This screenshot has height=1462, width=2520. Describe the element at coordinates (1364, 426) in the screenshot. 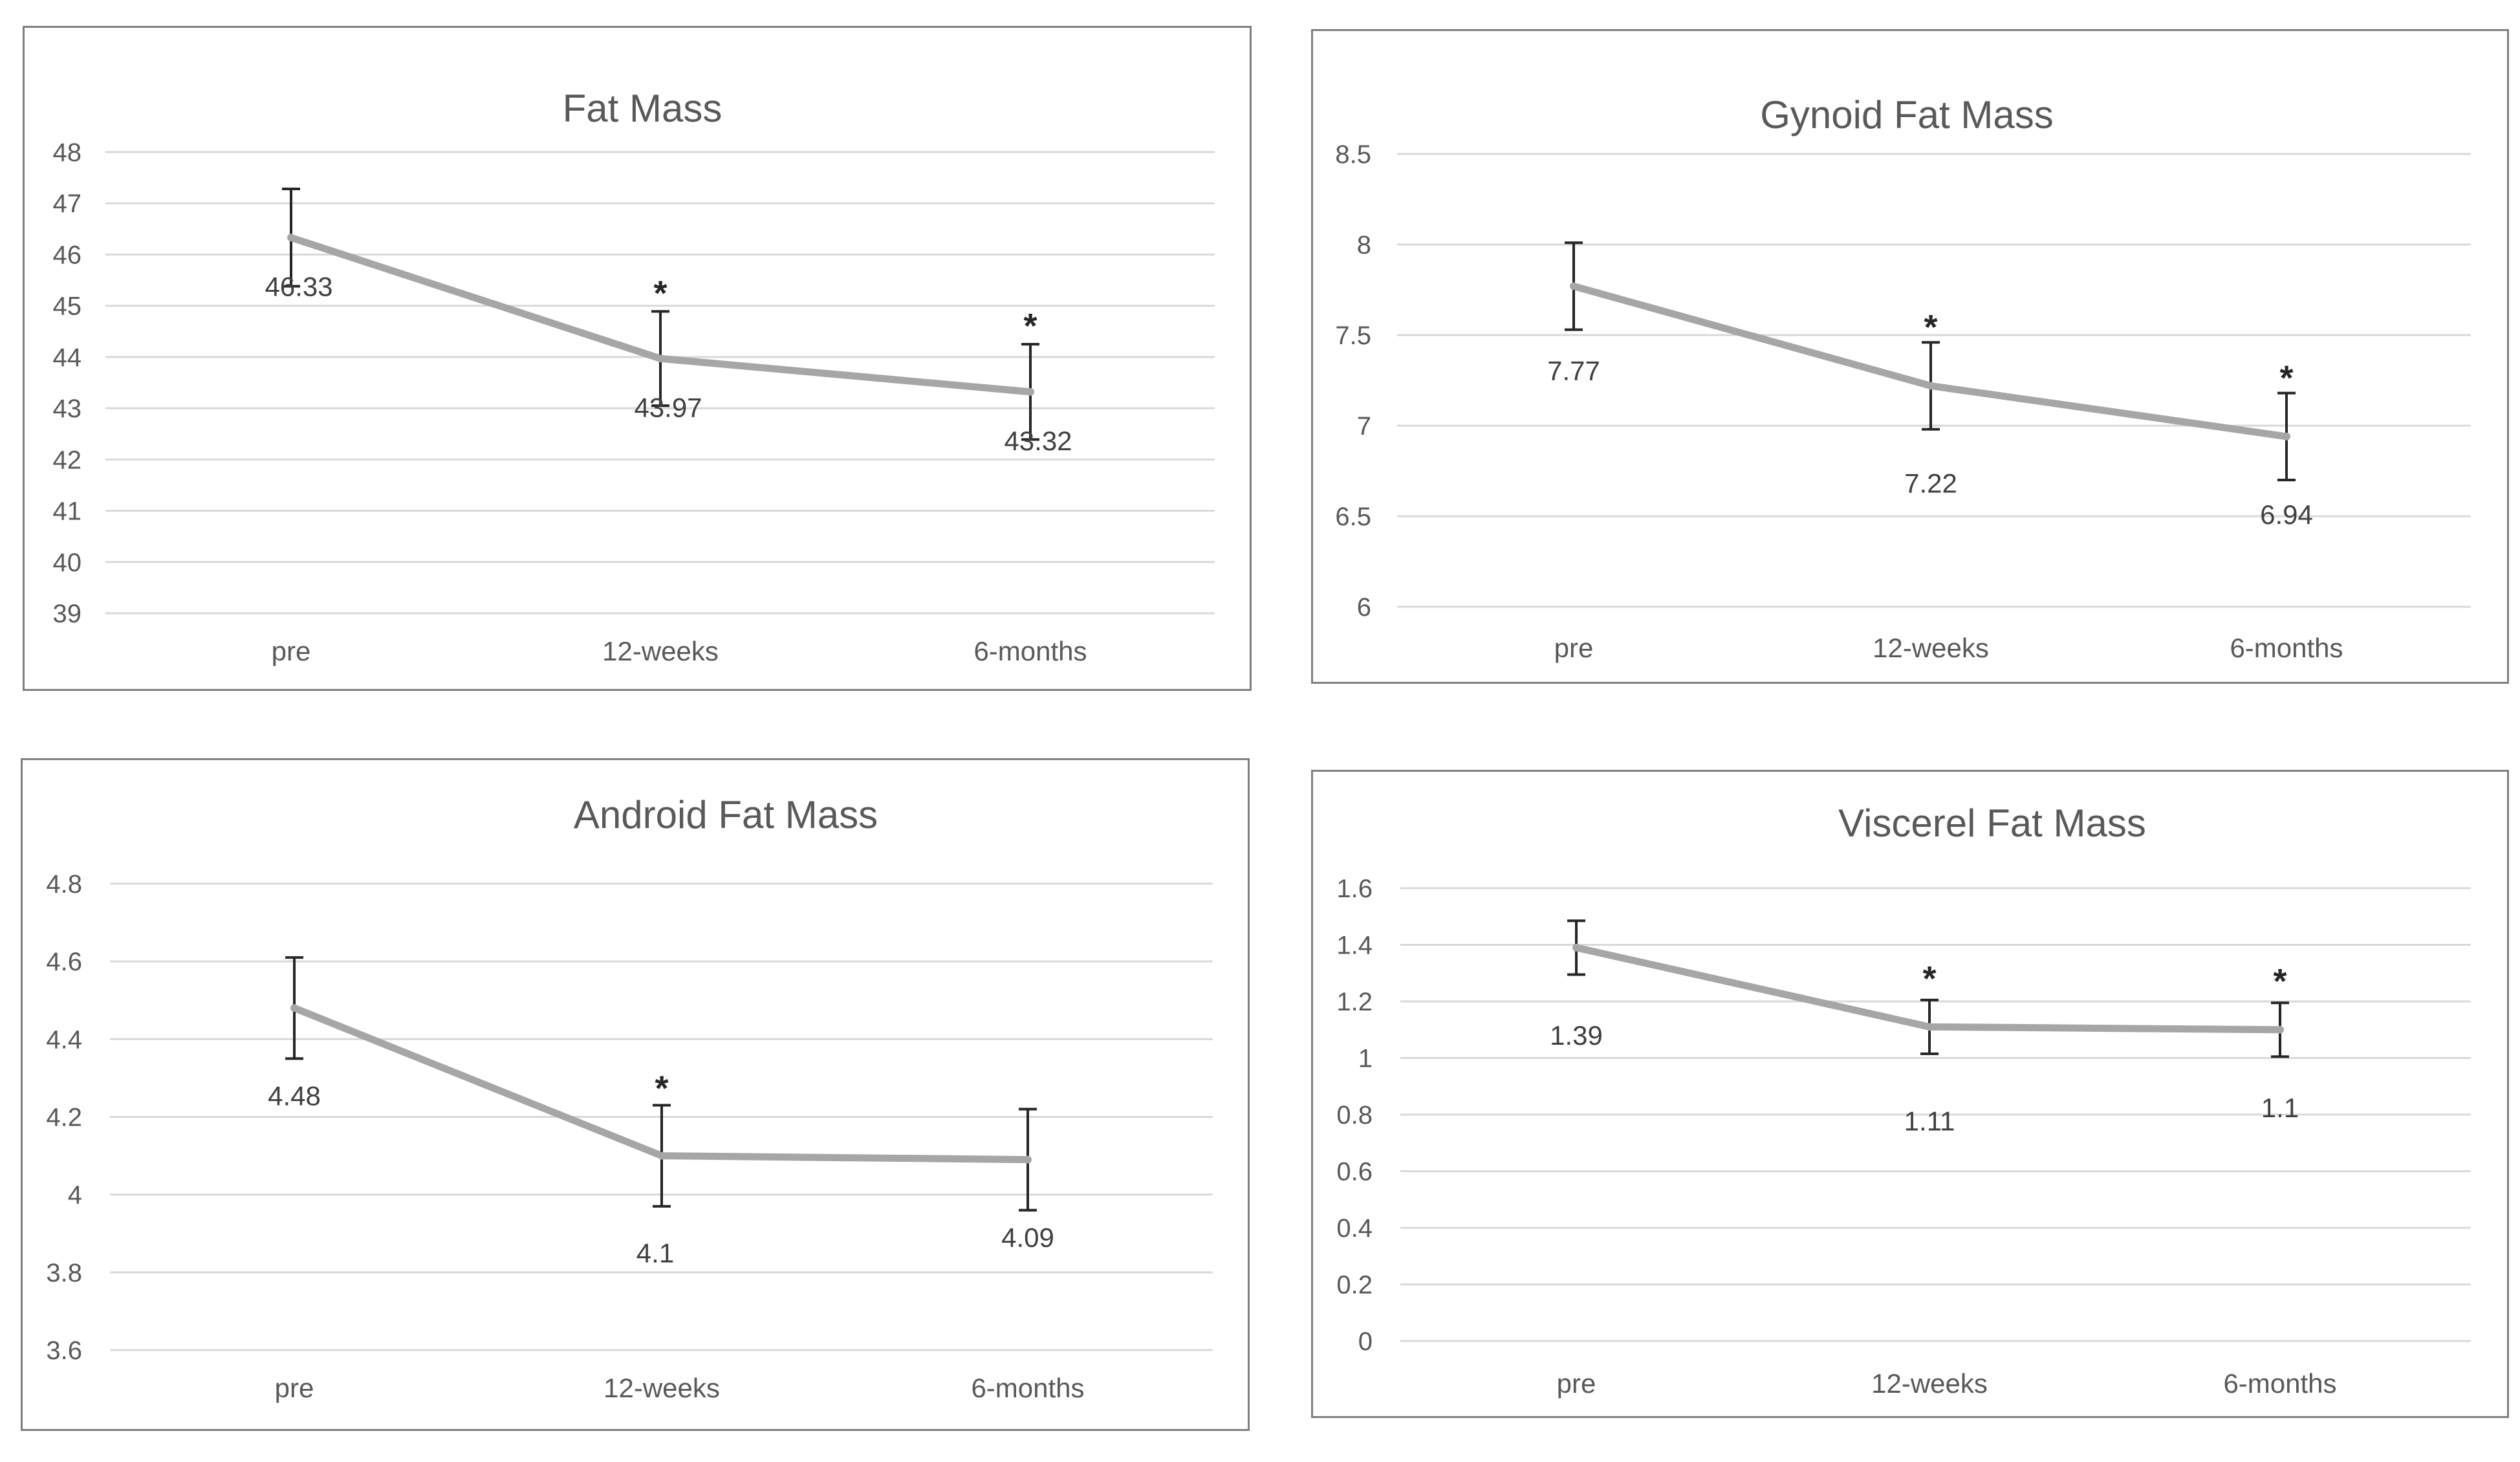

I see `y-tick-label: 7` at that location.